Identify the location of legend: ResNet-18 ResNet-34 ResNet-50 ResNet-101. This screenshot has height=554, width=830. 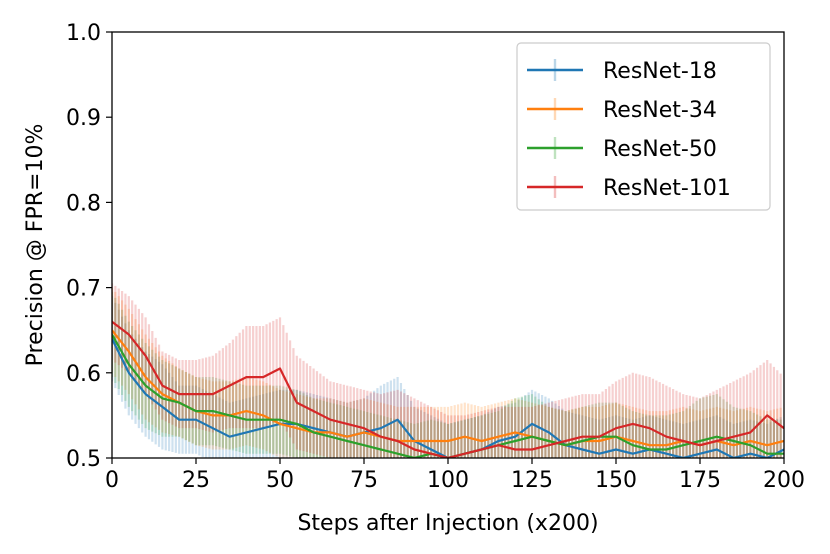
(643, 126).